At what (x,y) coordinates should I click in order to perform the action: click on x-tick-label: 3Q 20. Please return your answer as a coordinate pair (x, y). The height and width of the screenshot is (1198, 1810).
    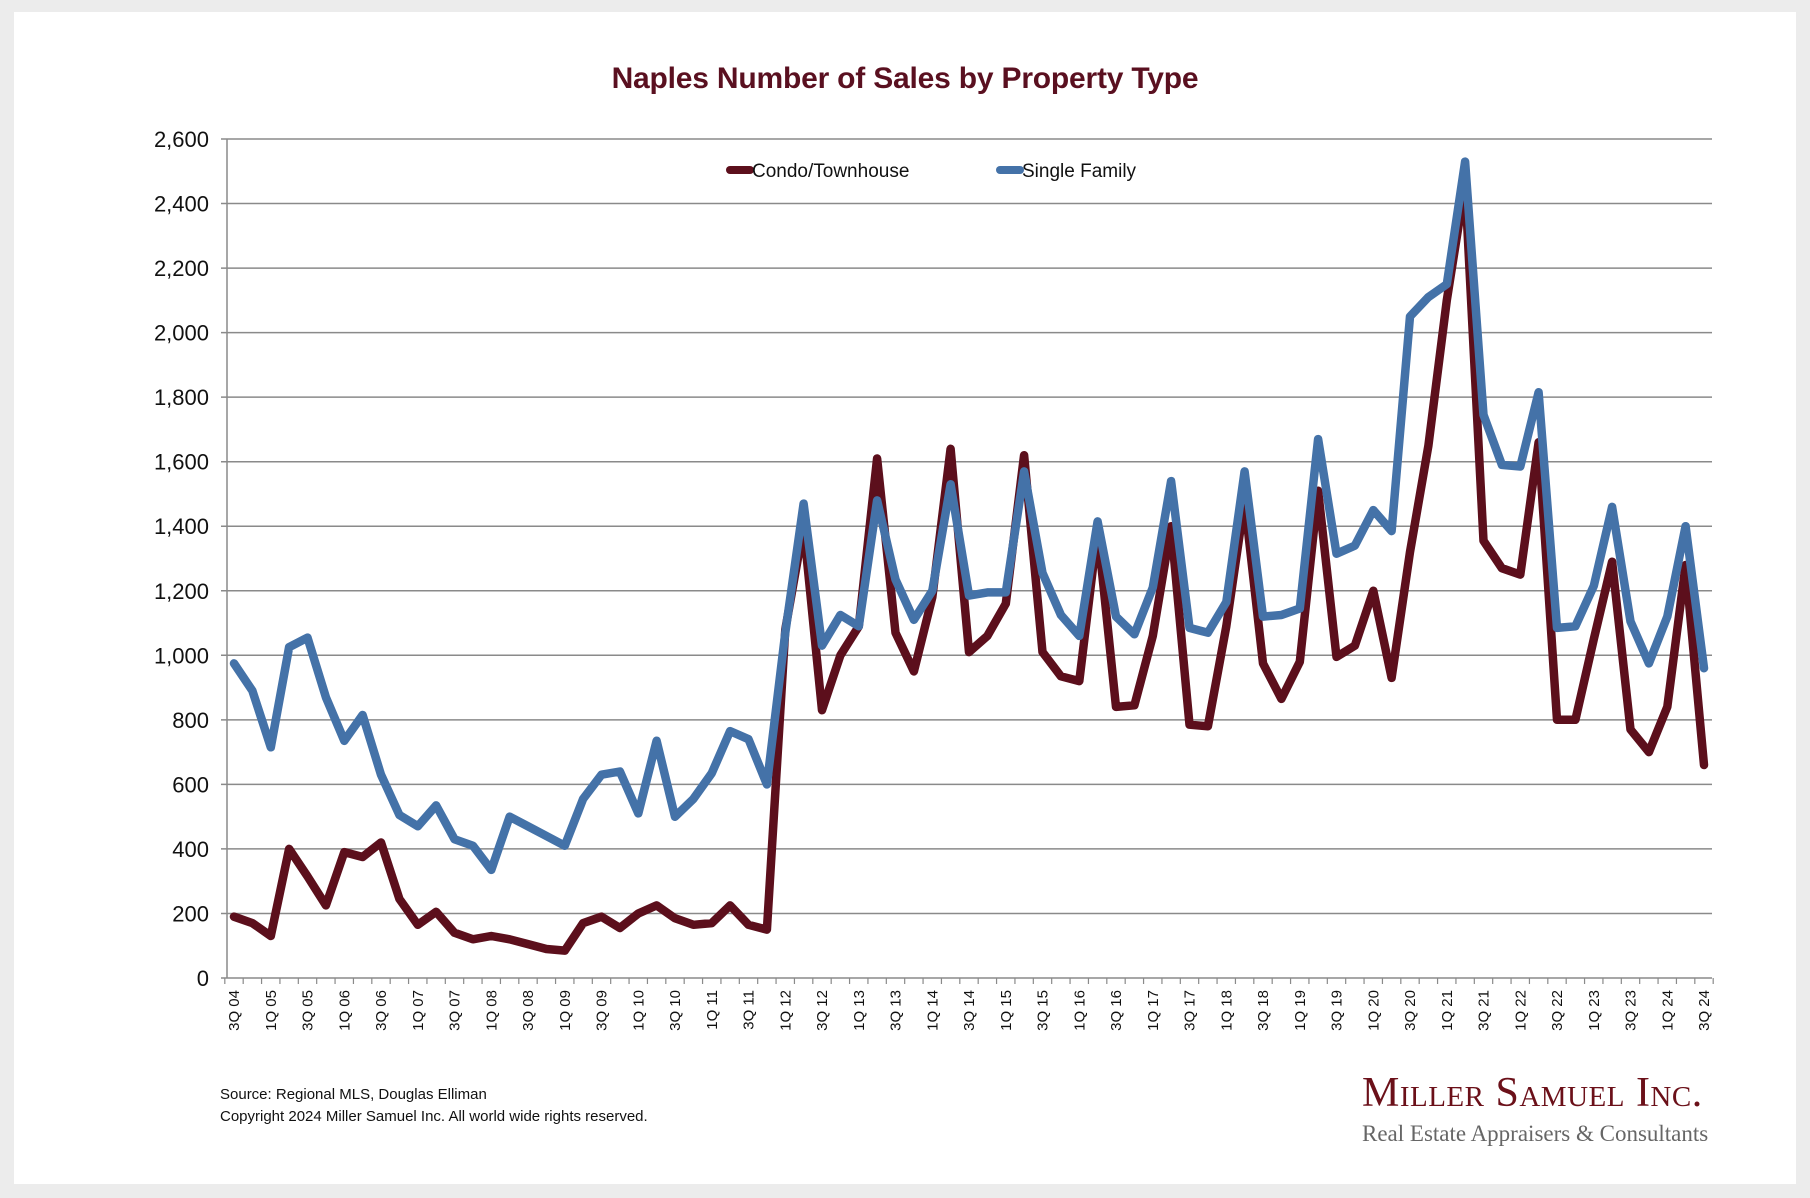
    Looking at the image, I should click on (1410, 1010).